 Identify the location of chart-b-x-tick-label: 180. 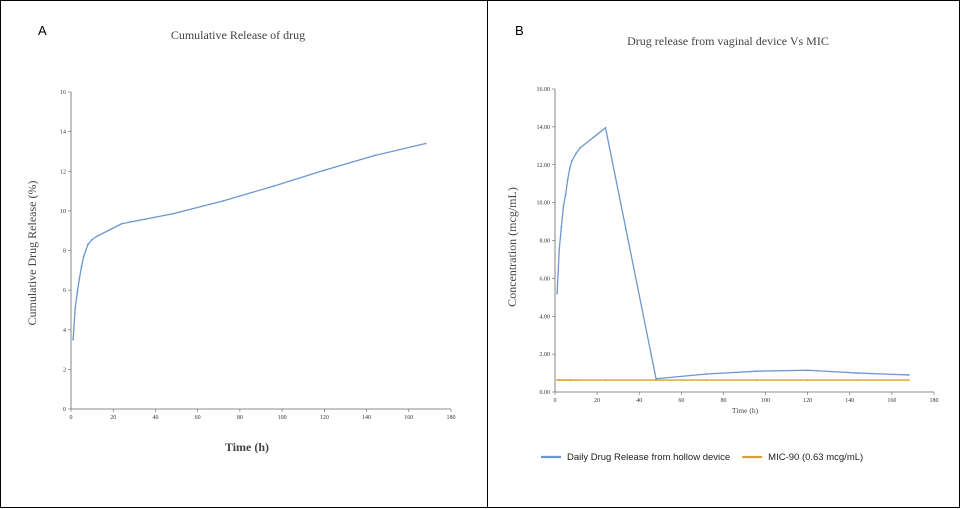
(934, 401).